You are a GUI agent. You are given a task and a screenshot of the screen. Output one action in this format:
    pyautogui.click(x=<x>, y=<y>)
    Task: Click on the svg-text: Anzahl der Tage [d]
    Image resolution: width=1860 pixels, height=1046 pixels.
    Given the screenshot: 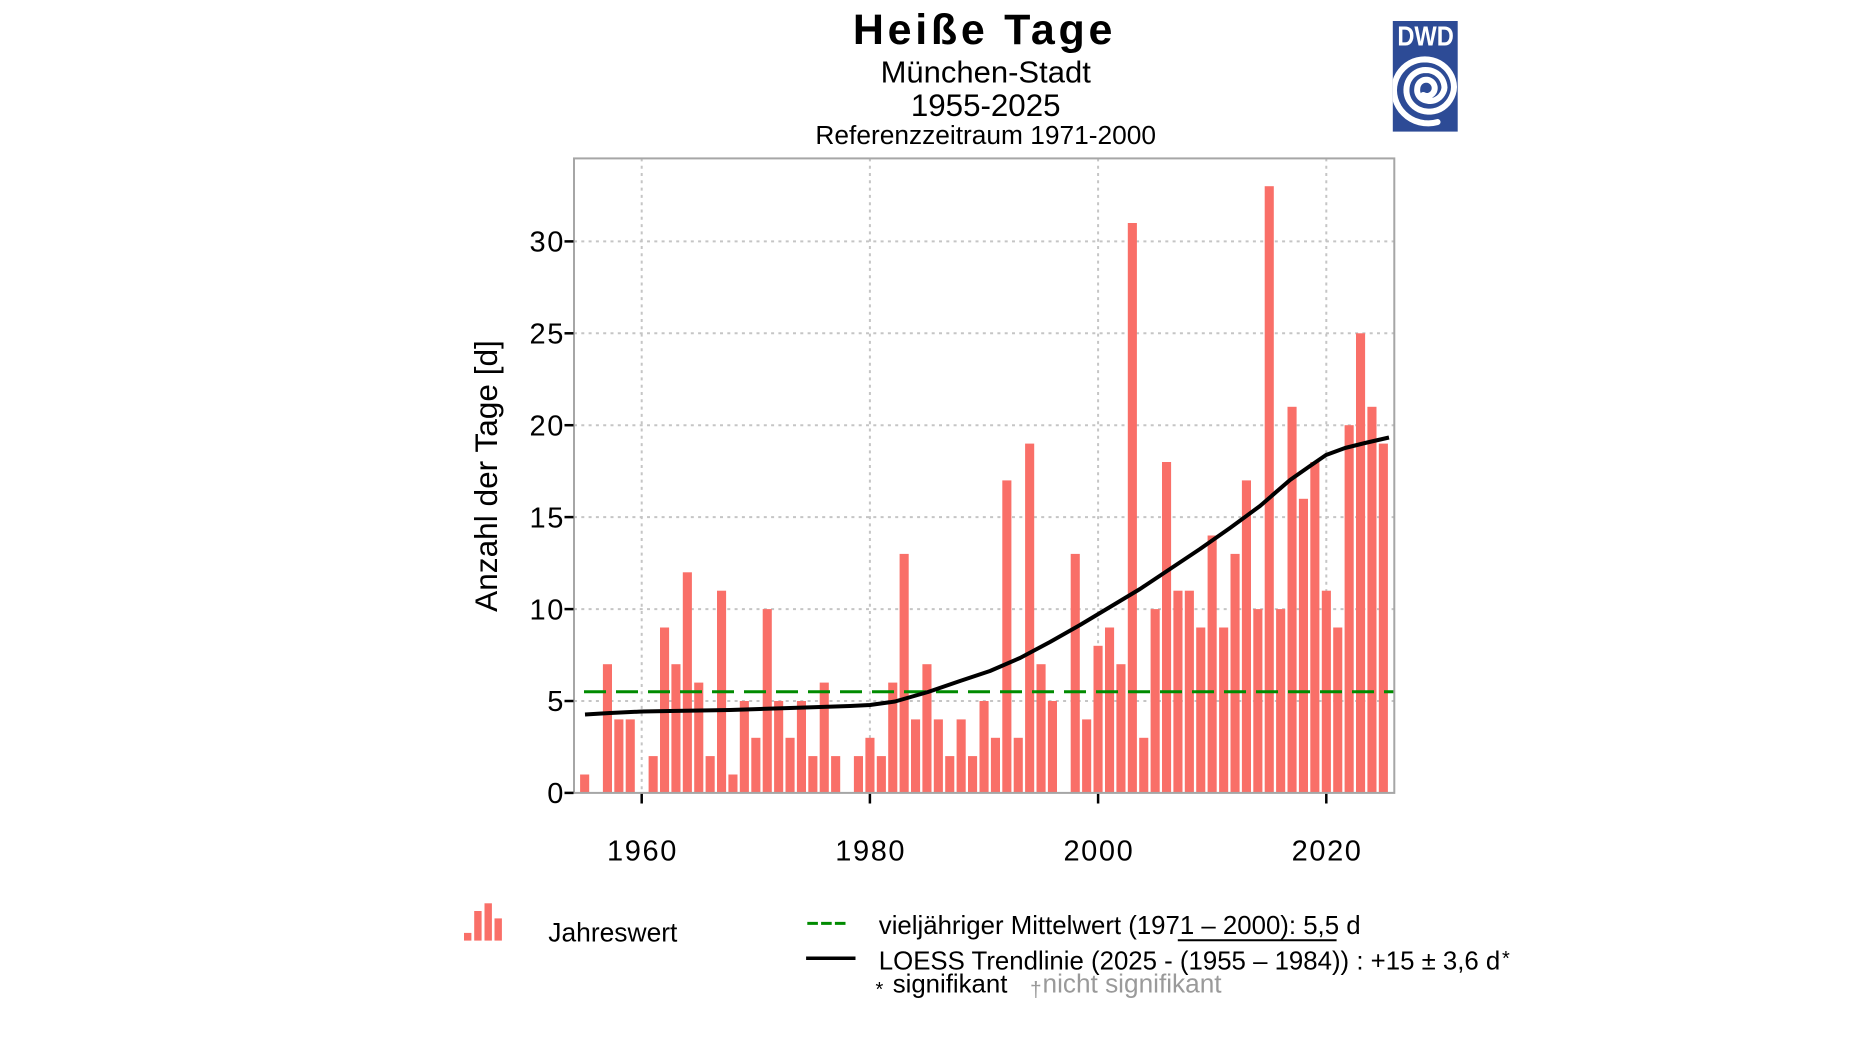 What is the action you would take?
    pyautogui.click(x=486, y=476)
    